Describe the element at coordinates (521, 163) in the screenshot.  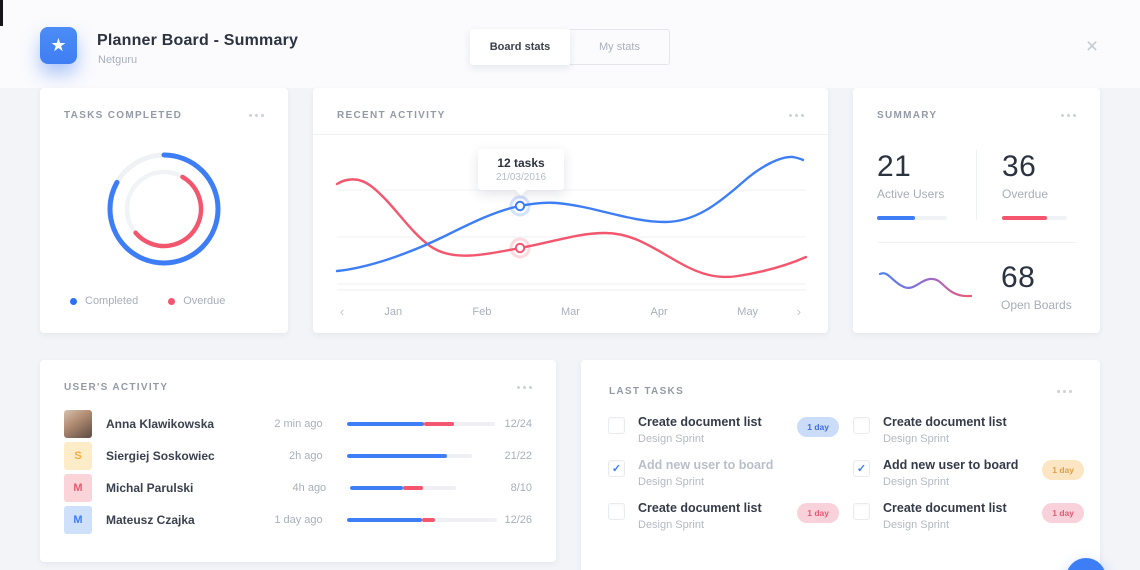
I see `tooltip-value: 12 tasks` at that location.